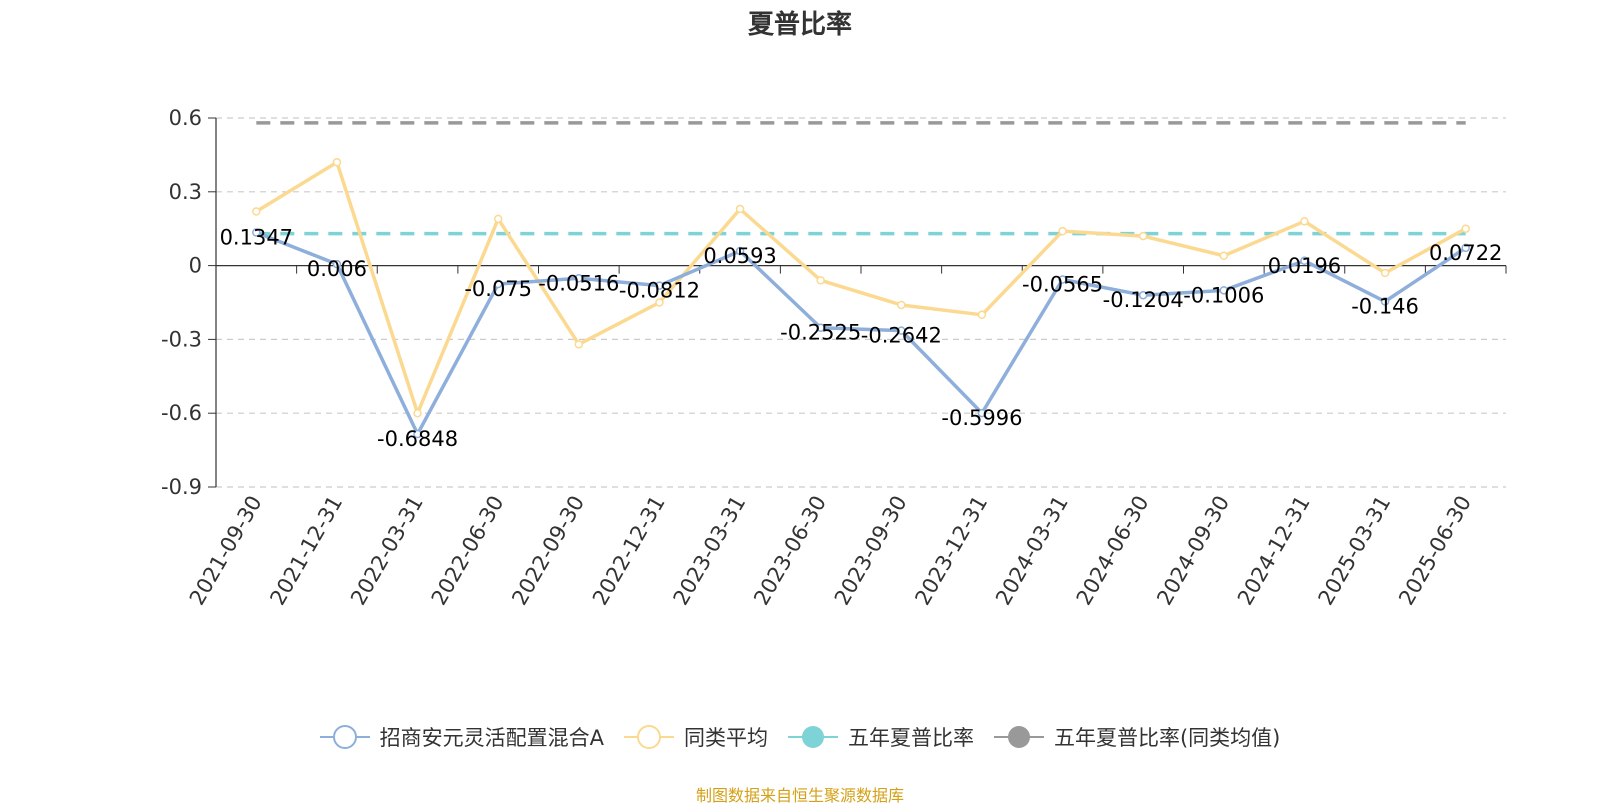 This screenshot has height=806, width=1600. I want to click on data-label: 0.0593, so click(739, 256).